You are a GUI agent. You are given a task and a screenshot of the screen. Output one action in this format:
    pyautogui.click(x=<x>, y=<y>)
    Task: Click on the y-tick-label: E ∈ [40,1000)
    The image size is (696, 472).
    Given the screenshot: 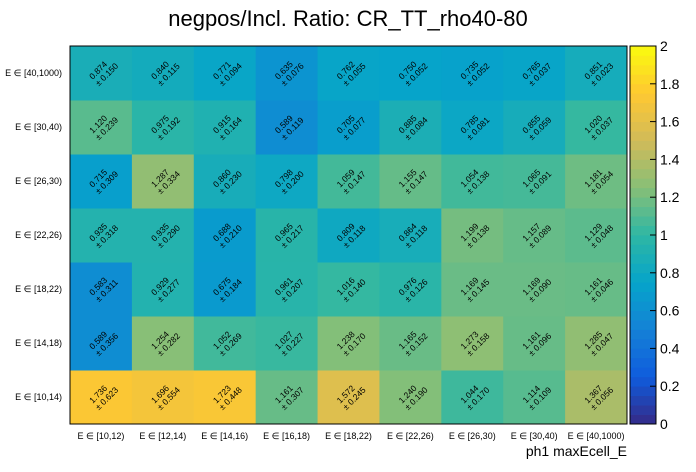 What is the action you would take?
    pyautogui.click(x=33, y=73)
    